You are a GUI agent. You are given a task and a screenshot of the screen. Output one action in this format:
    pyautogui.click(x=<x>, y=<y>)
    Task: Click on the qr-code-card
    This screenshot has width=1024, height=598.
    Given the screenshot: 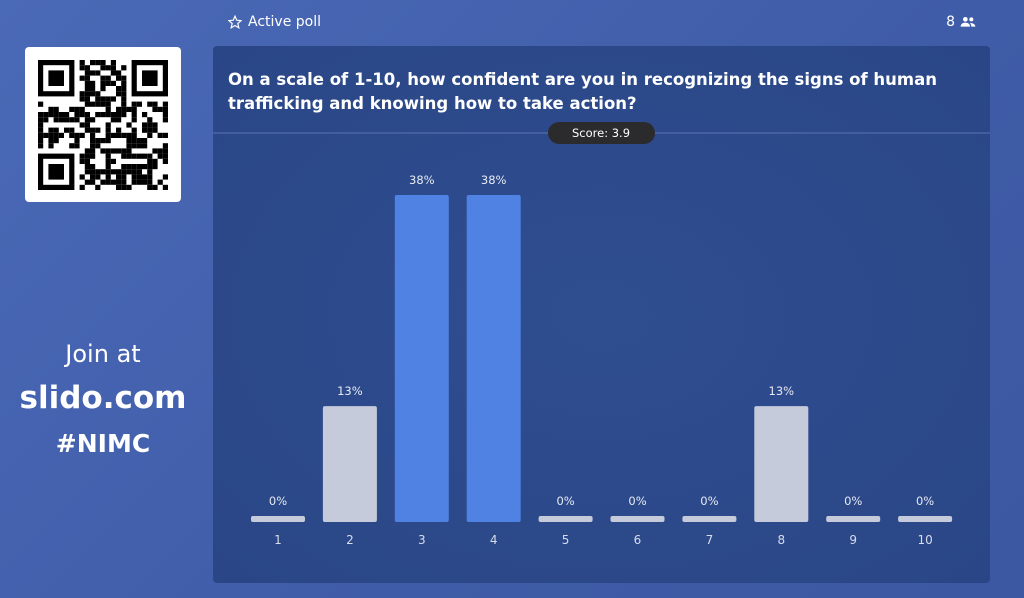 What is the action you would take?
    pyautogui.click(x=103, y=124)
    